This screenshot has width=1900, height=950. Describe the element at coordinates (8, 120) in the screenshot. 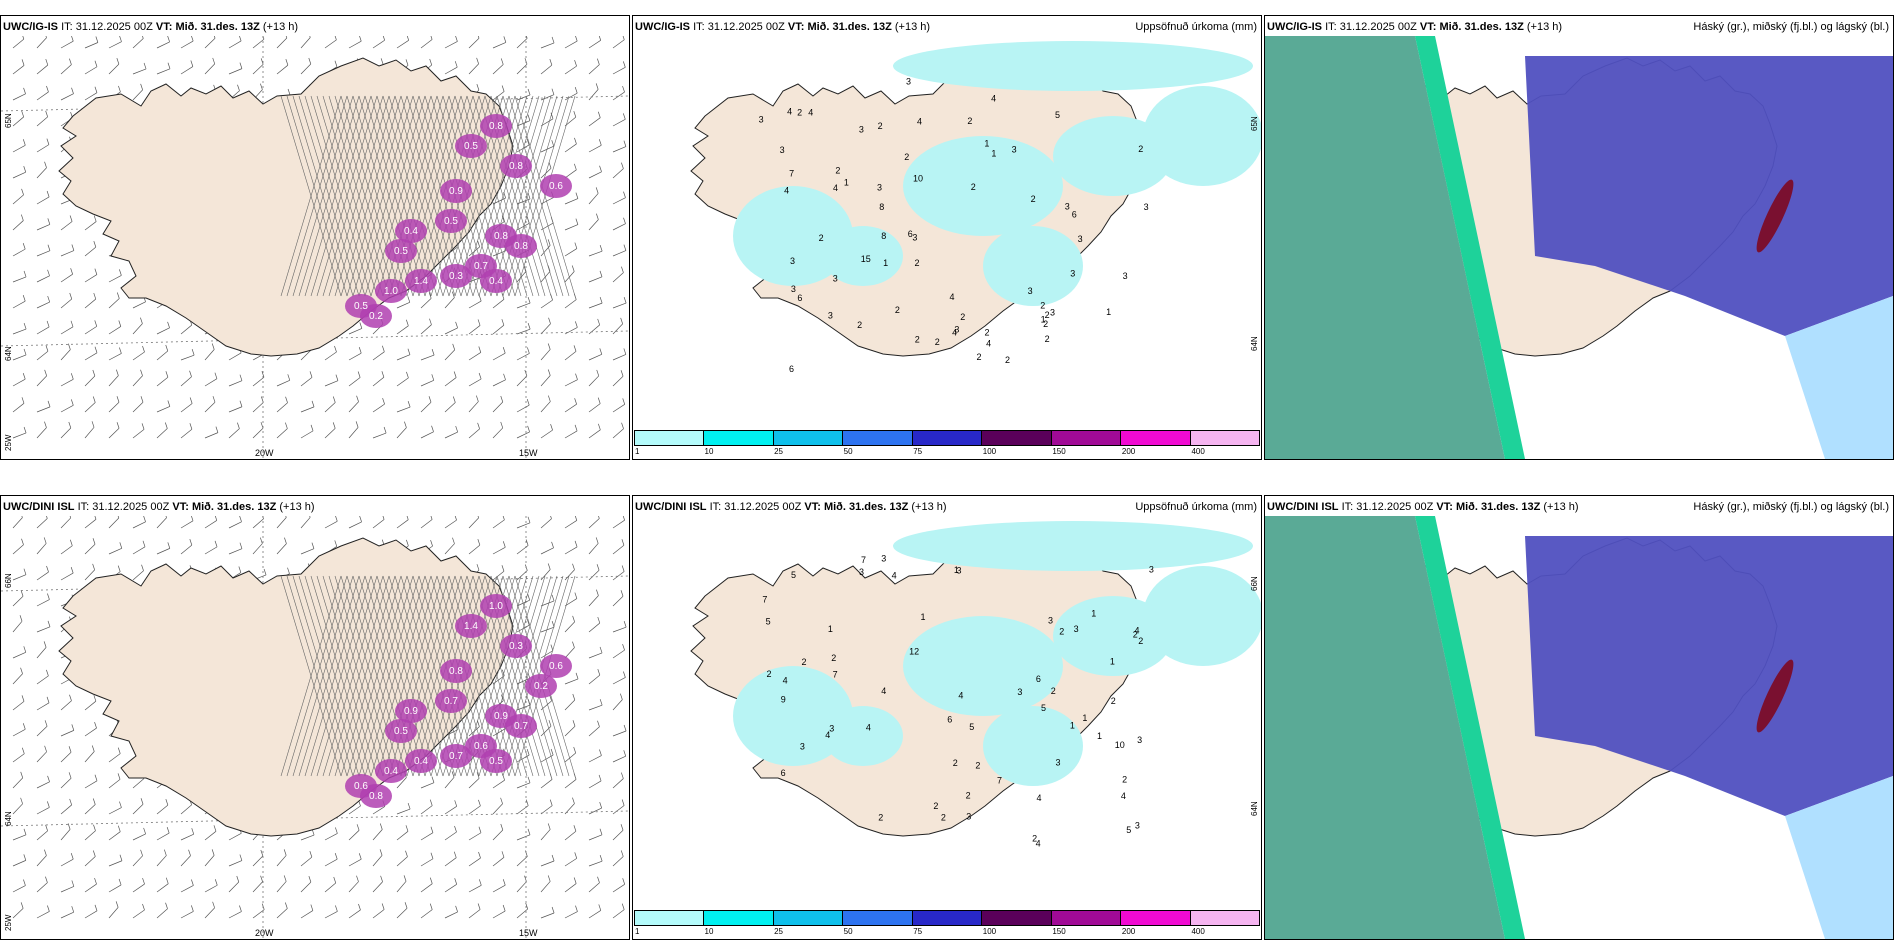

I see `lat-label: 65N` at that location.